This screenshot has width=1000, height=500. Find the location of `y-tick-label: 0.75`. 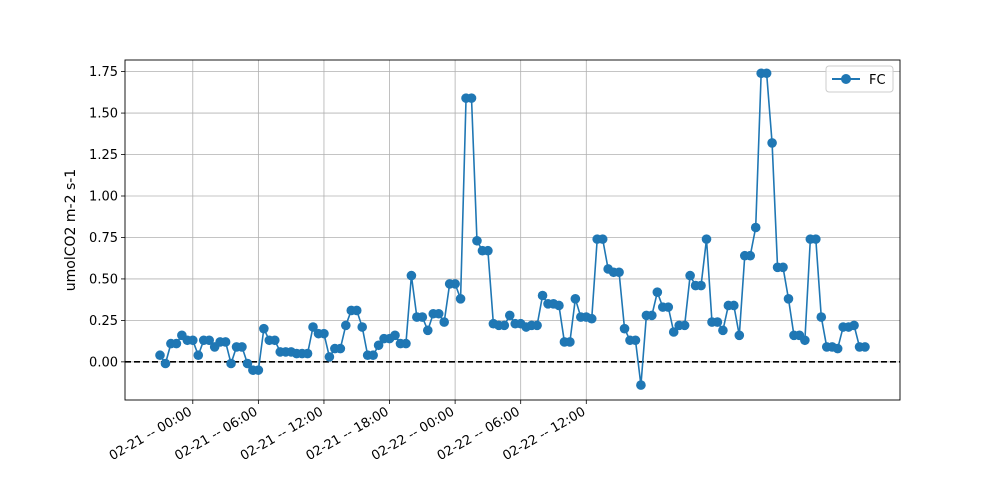

y-tick-label: 0.75 is located at coordinates (103, 238).